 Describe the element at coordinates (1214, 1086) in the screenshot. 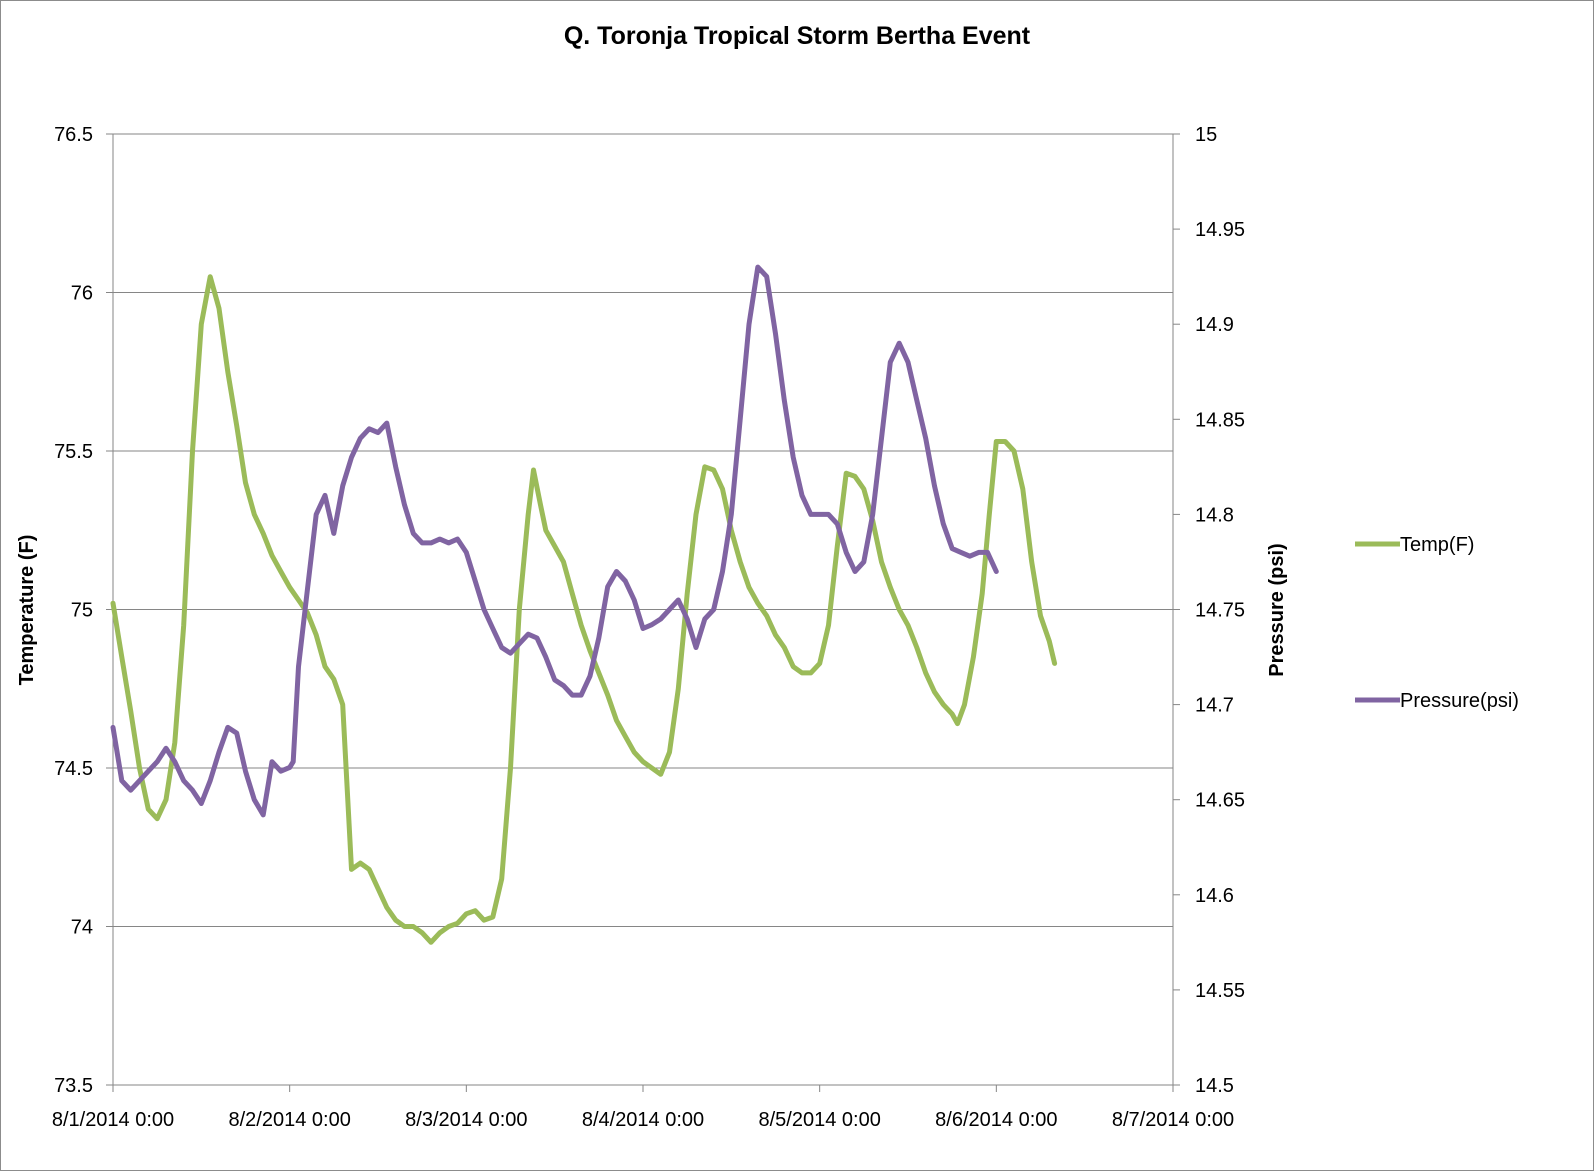

I see `right-tick-label: 14.5` at that location.